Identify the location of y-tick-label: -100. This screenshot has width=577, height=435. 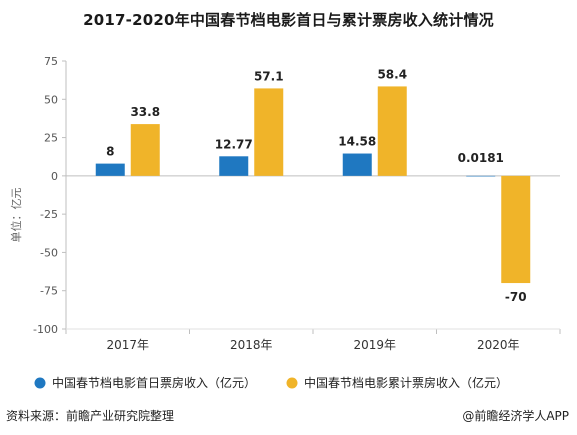
(45, 329).